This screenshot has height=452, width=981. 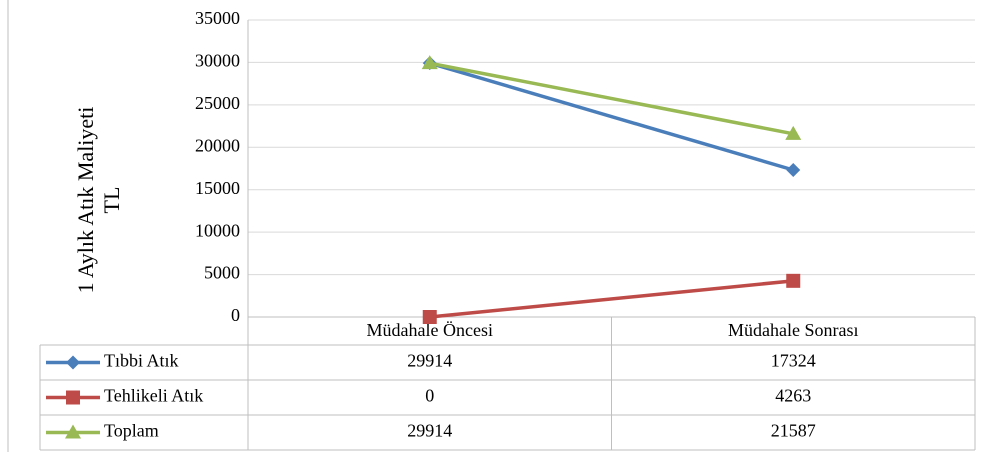 I want to click on legend-label: Tehlikeli Atık, so click(x=153, y=396).